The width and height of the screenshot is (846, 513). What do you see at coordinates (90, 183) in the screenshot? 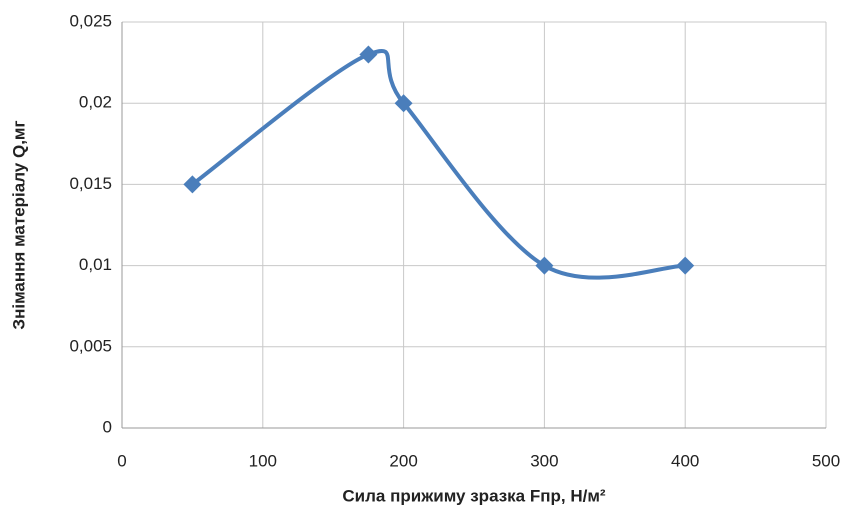
I see `y-tick-label: 0,015` at bounding box center [90, 183].